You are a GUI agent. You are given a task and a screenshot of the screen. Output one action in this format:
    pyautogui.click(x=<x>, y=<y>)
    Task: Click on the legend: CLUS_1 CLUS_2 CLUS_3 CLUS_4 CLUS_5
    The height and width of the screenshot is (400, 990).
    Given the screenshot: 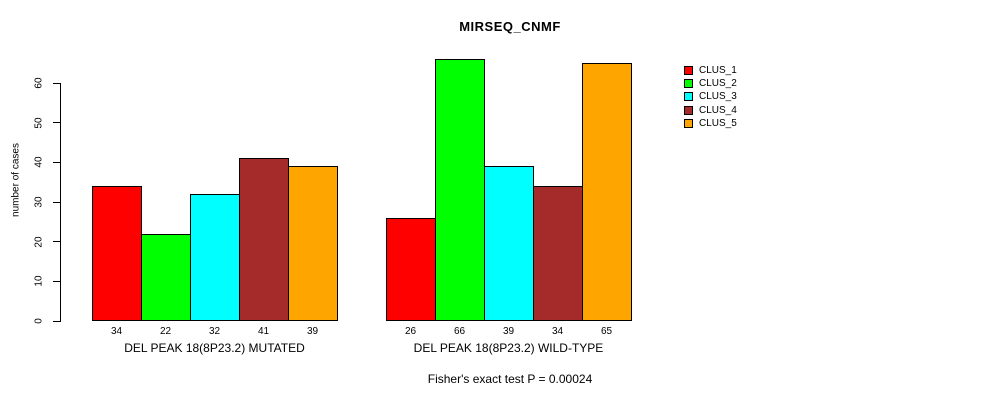 What is the action you would take?
    pyautogui.click(x=710, y=97)
    